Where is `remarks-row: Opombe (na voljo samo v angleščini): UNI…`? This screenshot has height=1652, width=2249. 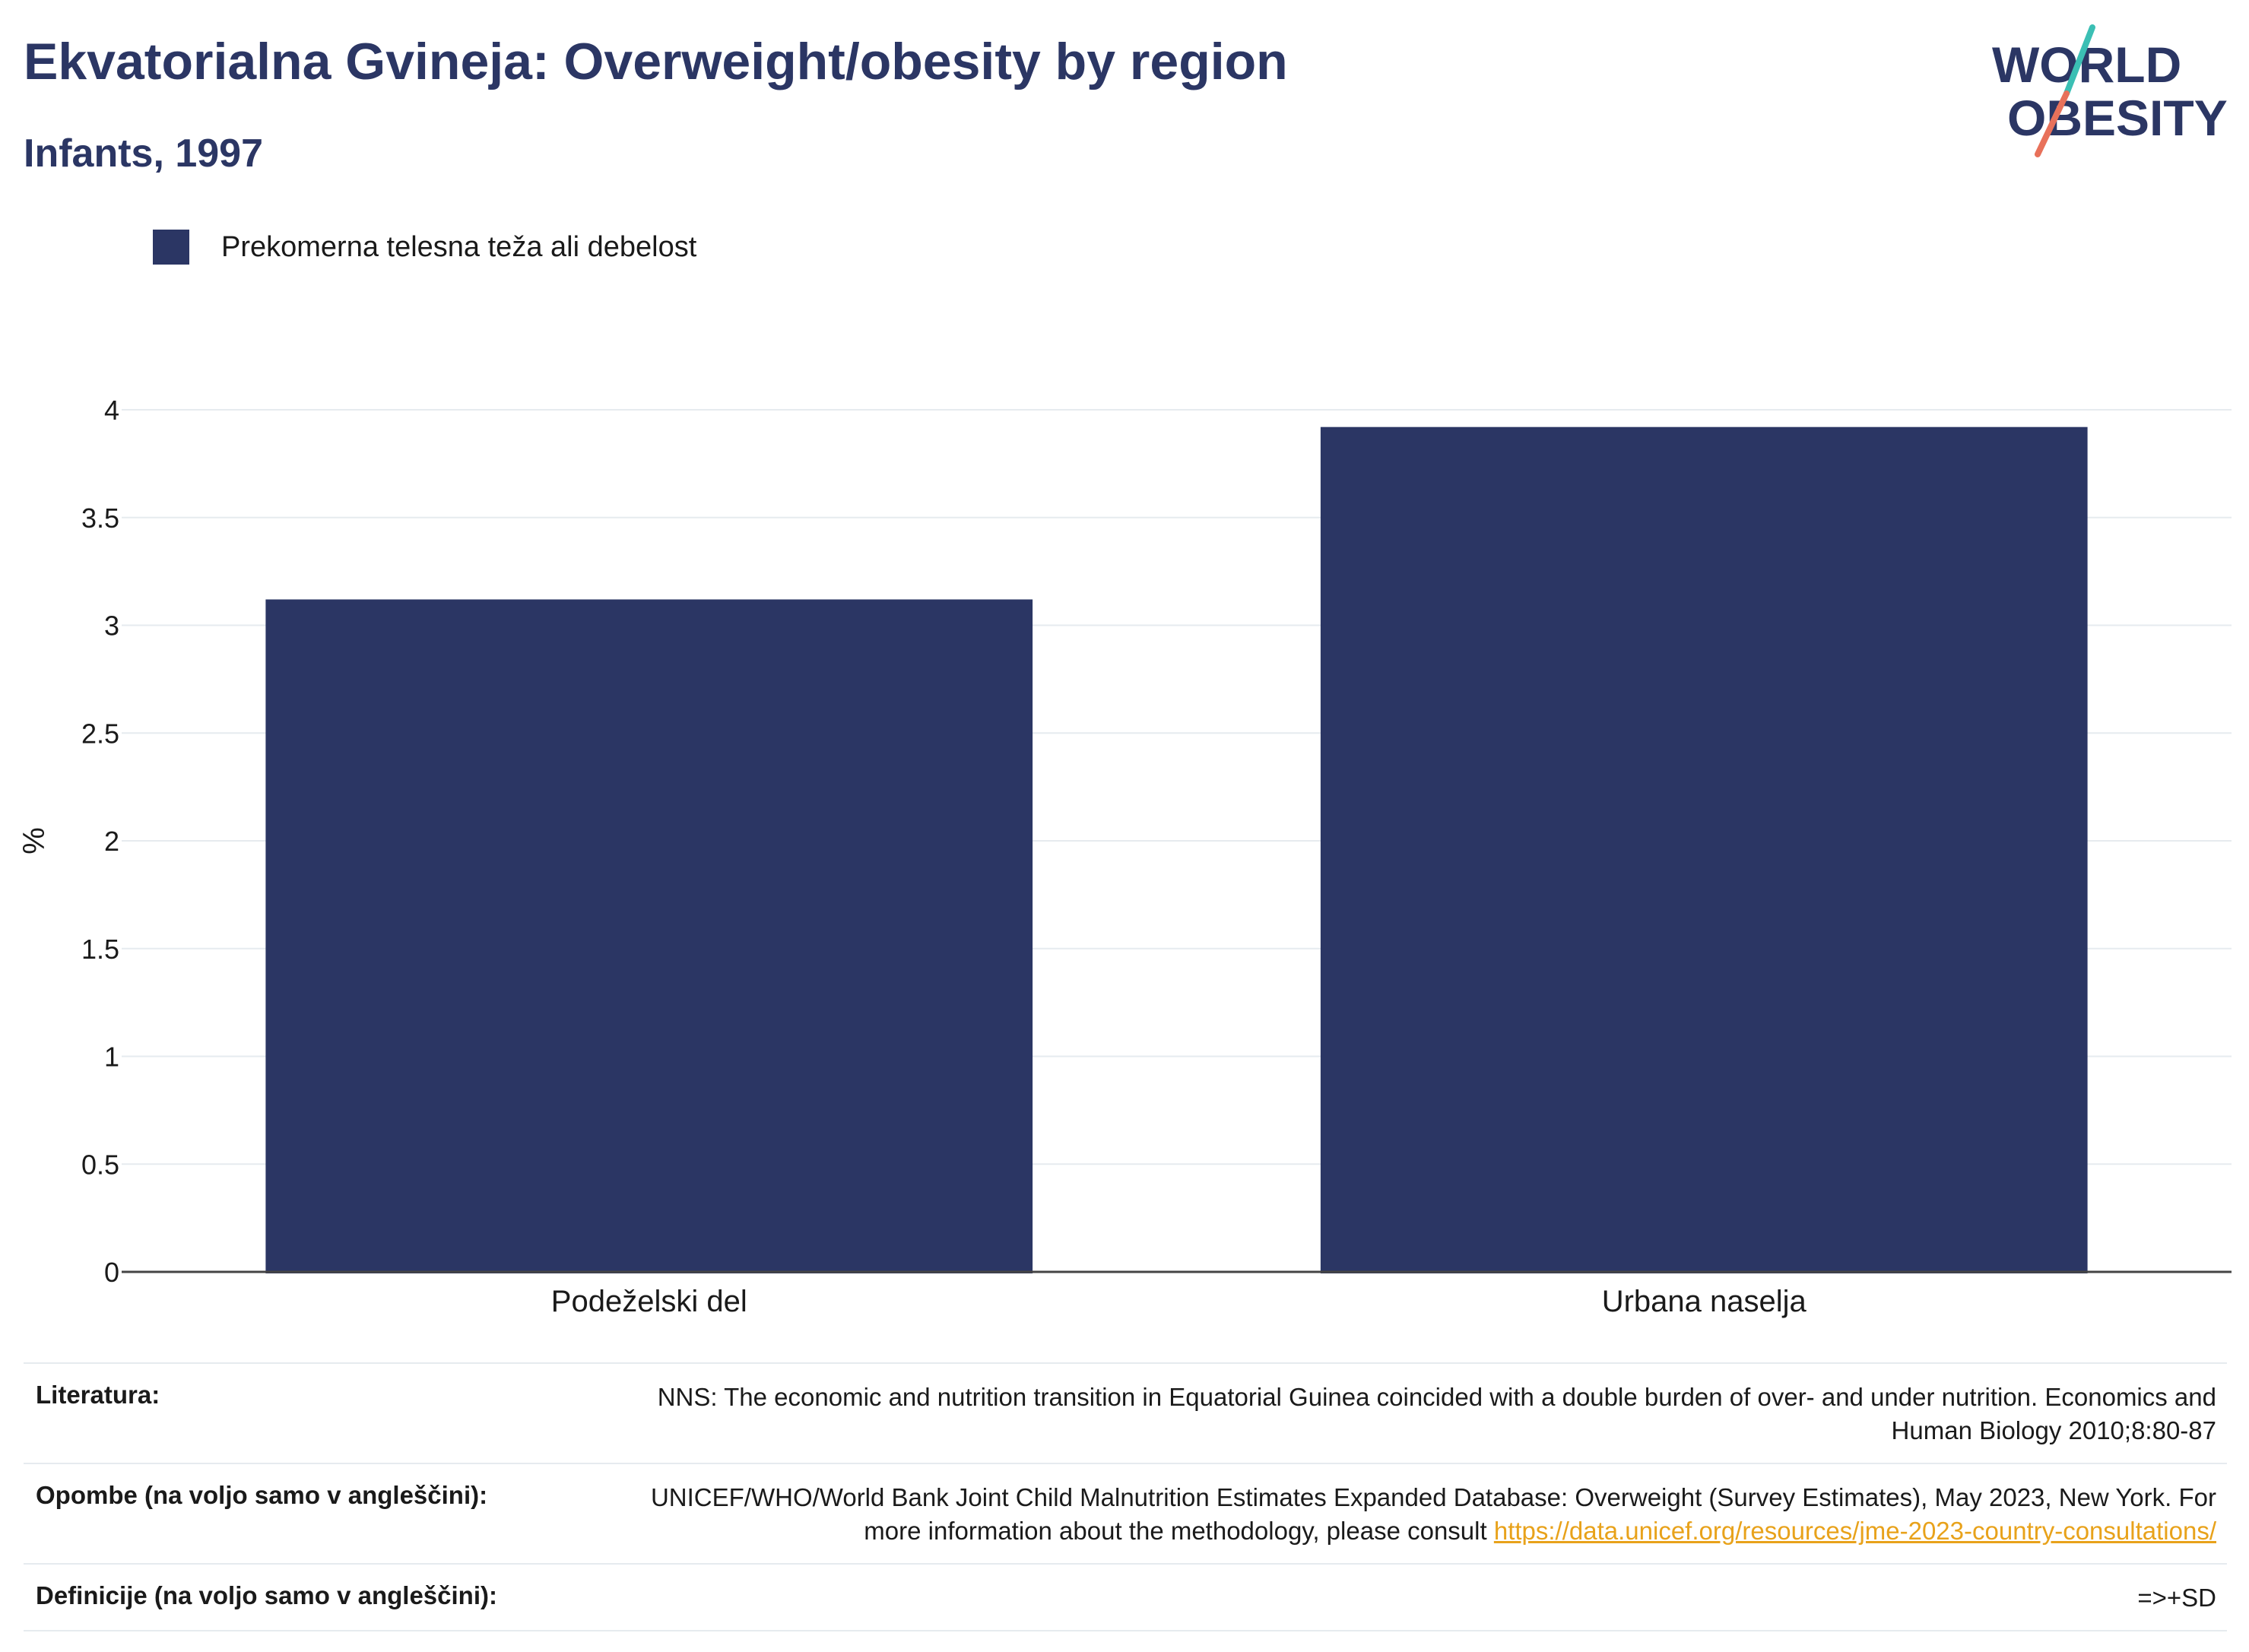
remarks-row: Opombe (na voljo samo v angleščini): UNI… is located at coordinates (1125, 1513).